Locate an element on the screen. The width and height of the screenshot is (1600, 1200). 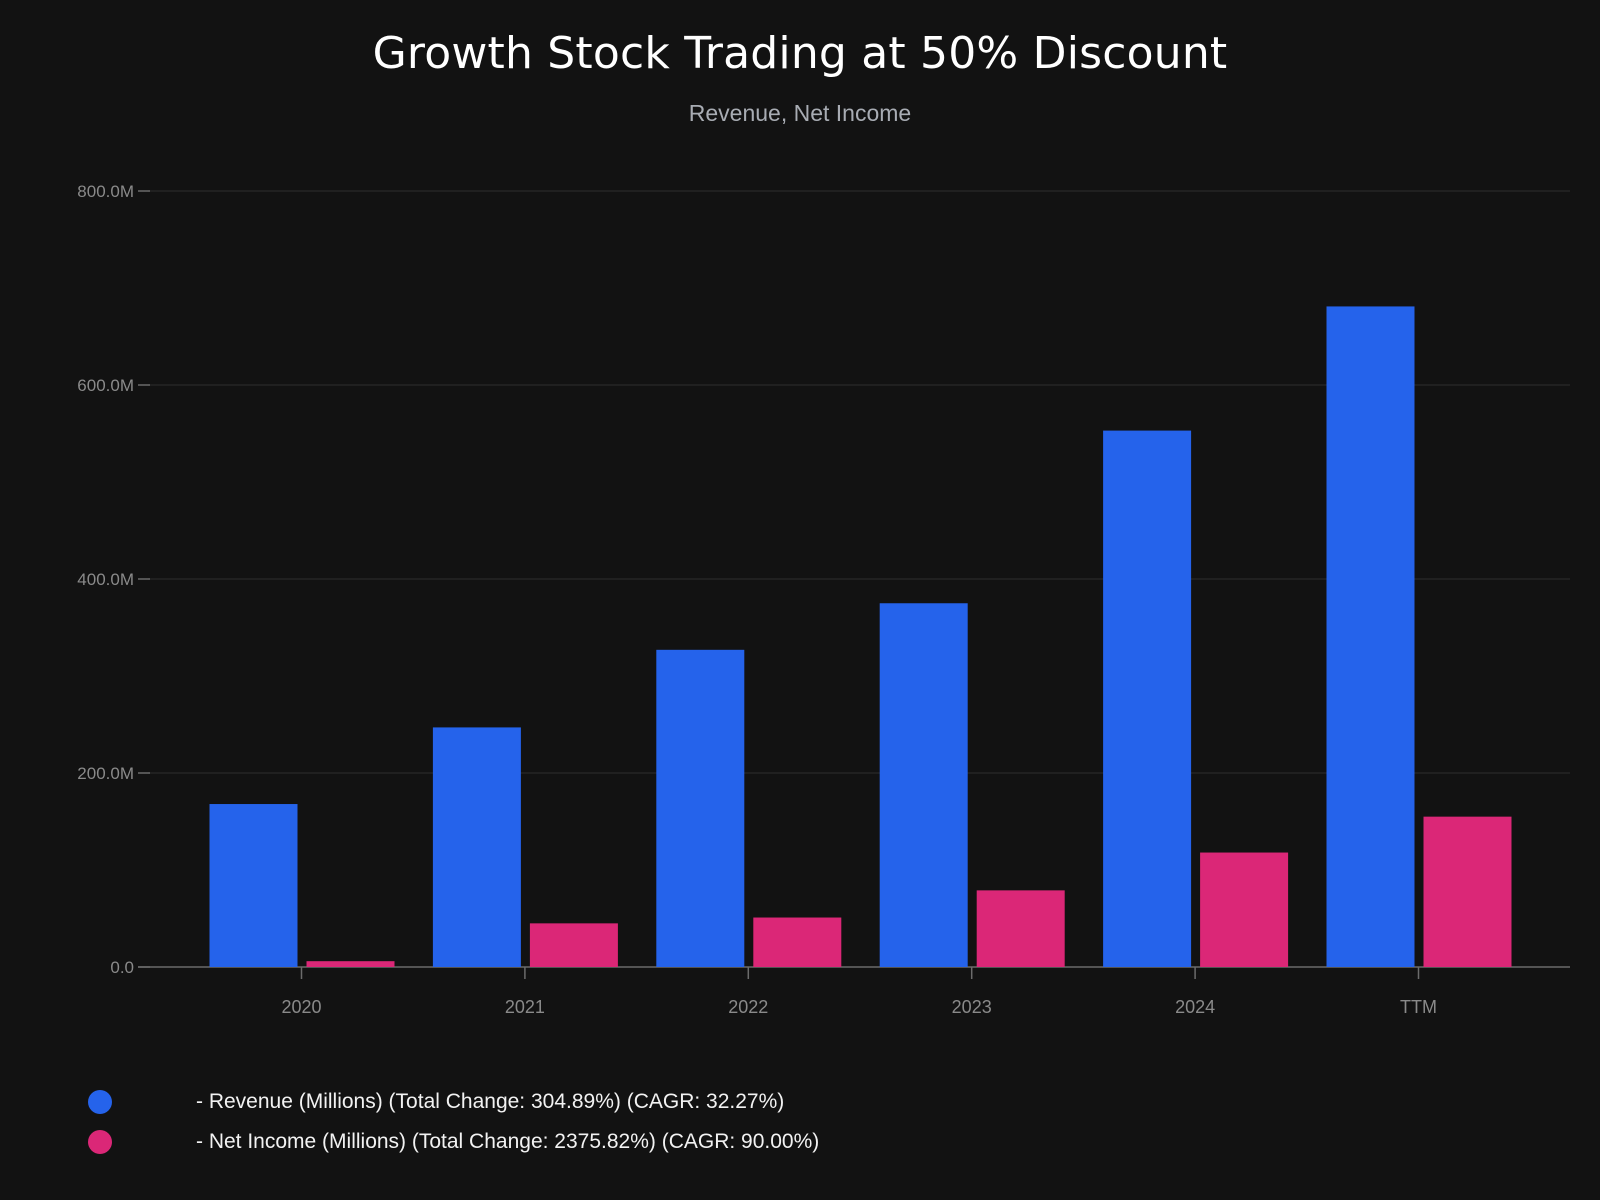
bar-net-income-2022 is located at coordinates (797, 942).